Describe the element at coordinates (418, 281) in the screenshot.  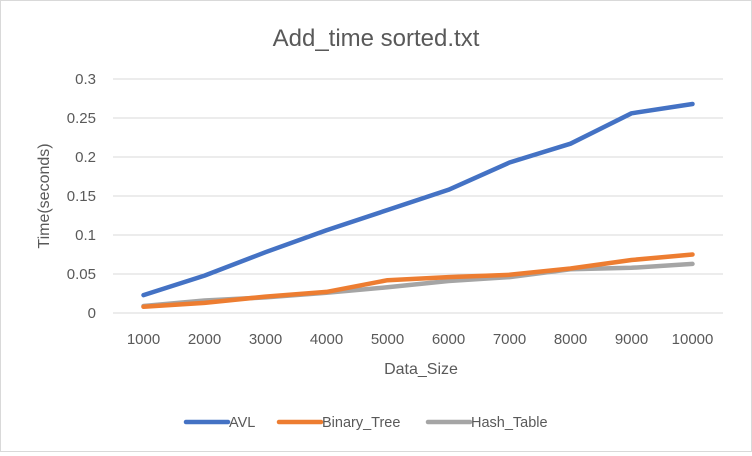
I see `series-line-binary-tree` at that location.